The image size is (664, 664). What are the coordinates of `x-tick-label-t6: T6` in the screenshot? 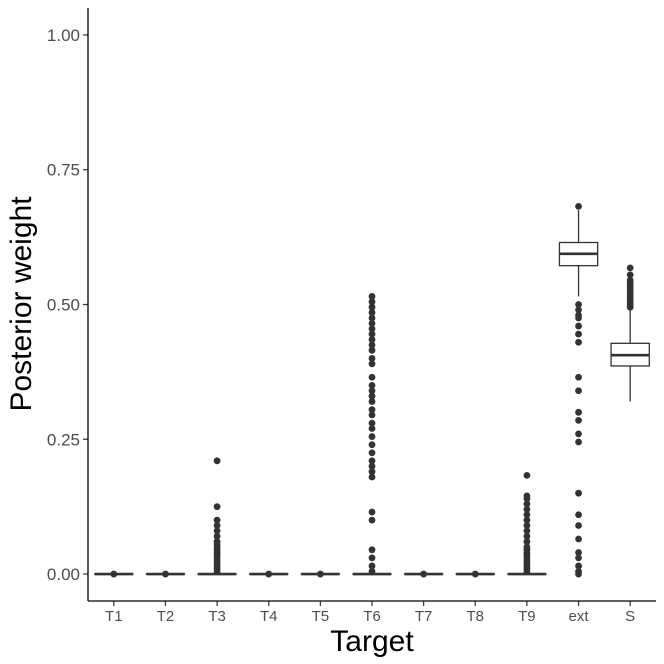 It's located at (372, 616).